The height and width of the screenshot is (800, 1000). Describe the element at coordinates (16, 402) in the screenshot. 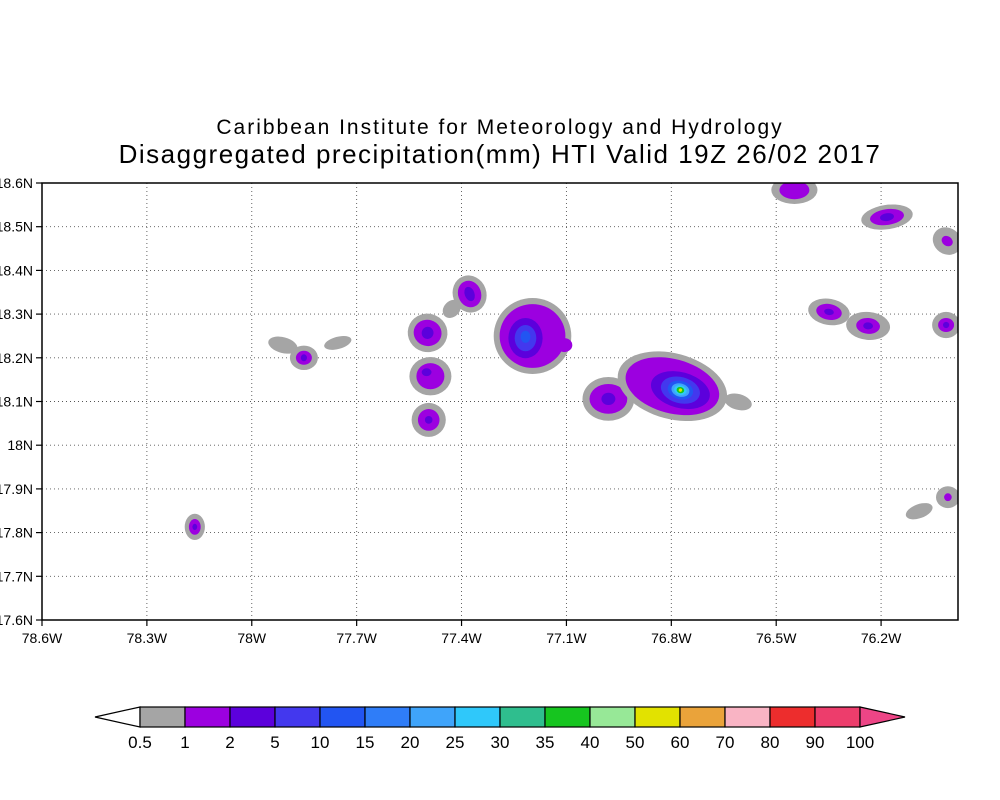

I see `y-tick-label: 18.1N` at that location.